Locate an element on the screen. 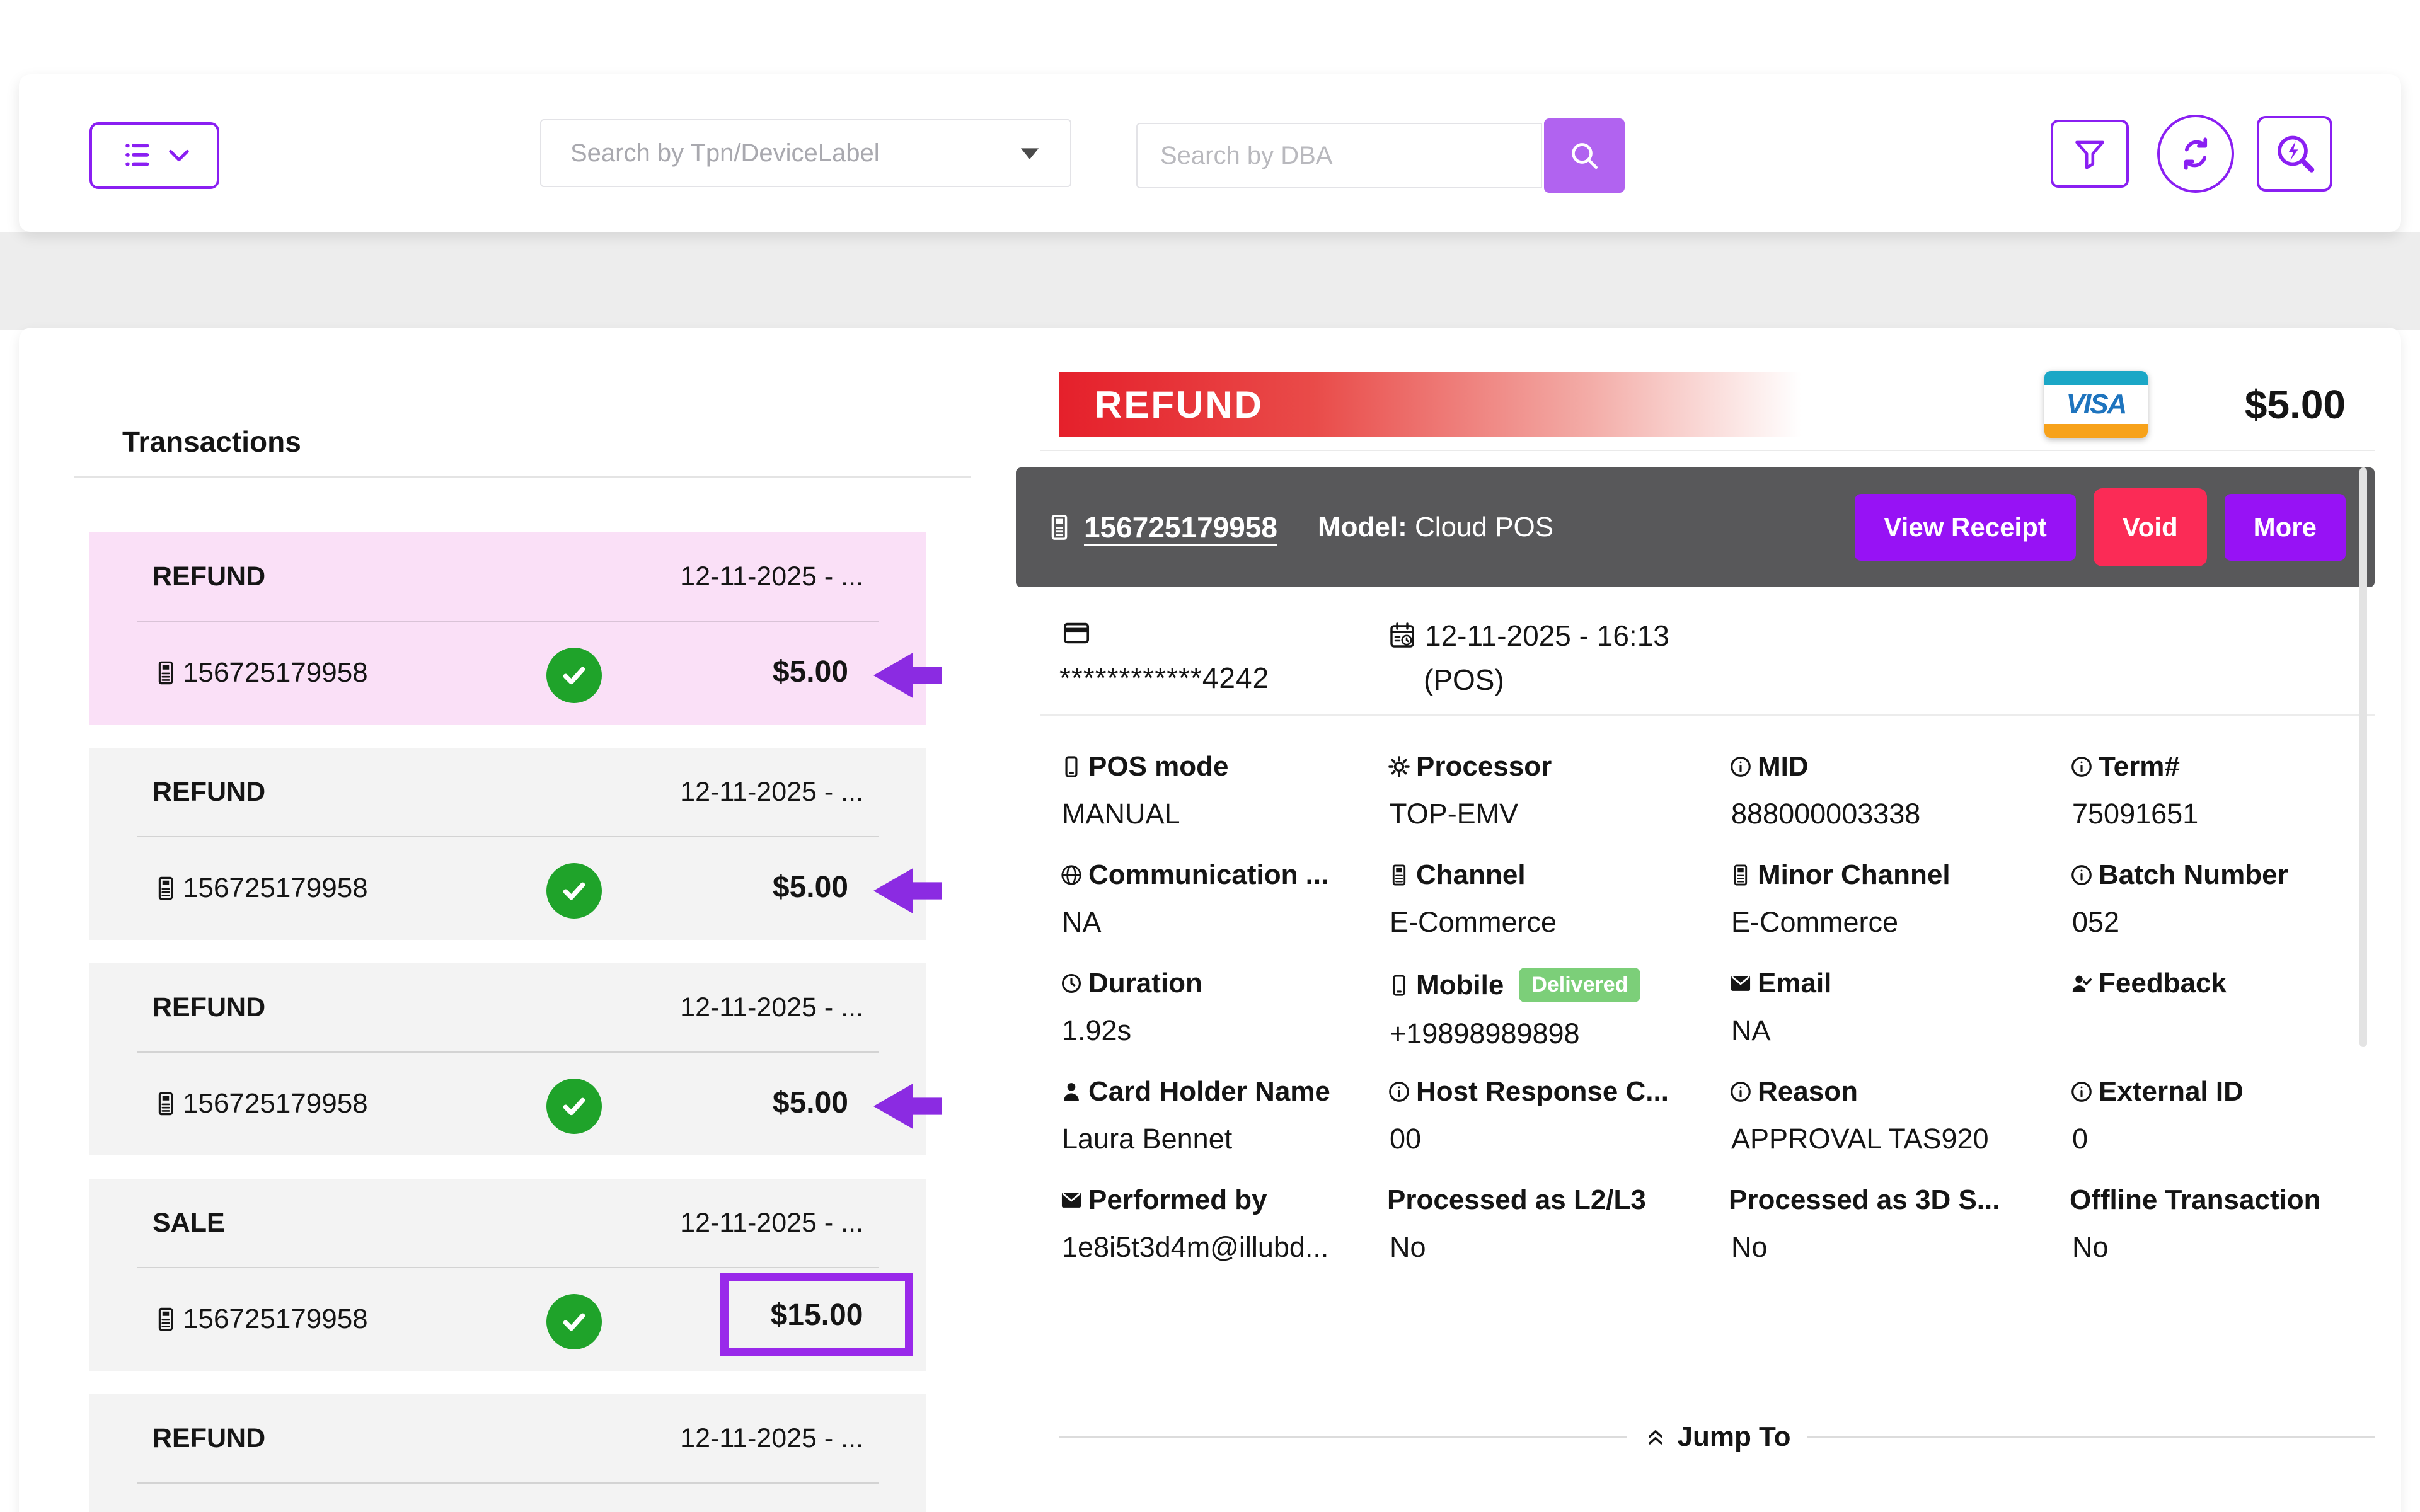 This screenshot has height=1512, width=2420. field-communication: Communication ... NA is located at coordinates (1223, 913).